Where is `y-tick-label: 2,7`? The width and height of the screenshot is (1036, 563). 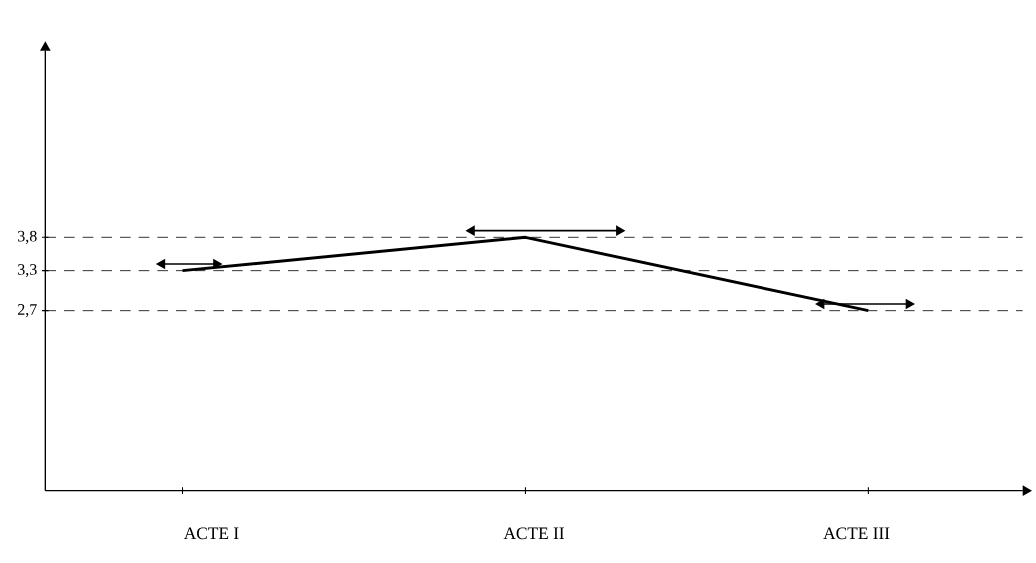
y-tick-label: 2,7 is located at coordinates (27, 311).